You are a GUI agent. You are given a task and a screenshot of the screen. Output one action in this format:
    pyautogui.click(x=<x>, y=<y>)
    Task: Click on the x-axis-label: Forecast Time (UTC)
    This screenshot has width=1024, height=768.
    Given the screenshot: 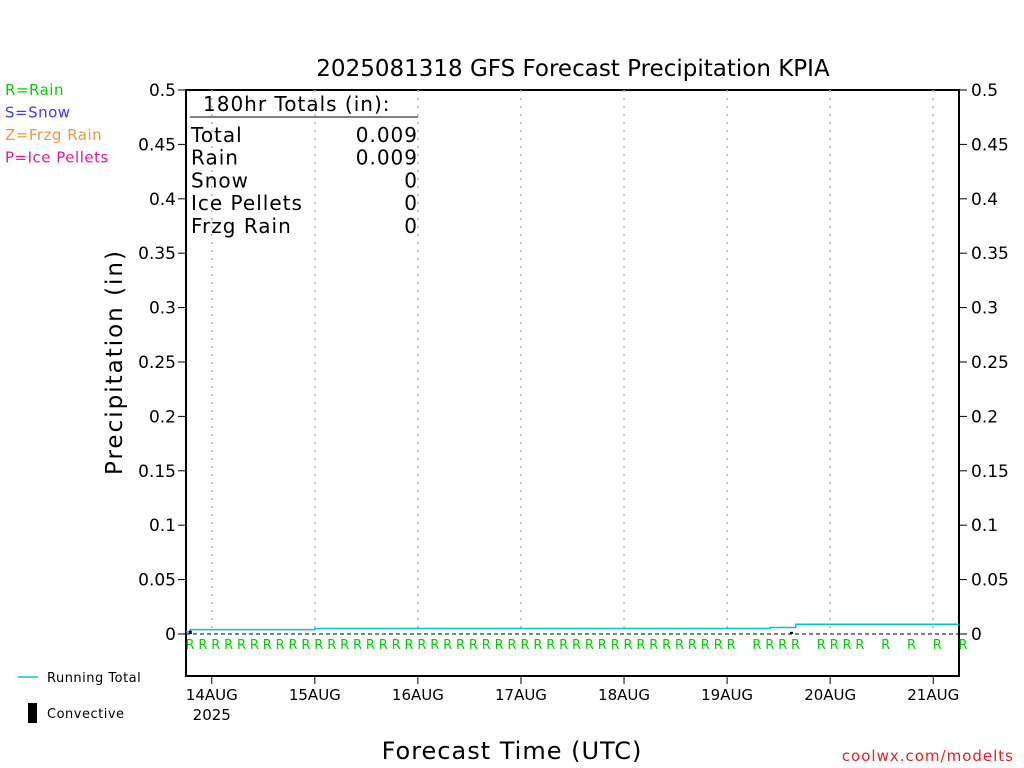 What is the action you would take?
    pyautogui.click(x=512, y=751)
    